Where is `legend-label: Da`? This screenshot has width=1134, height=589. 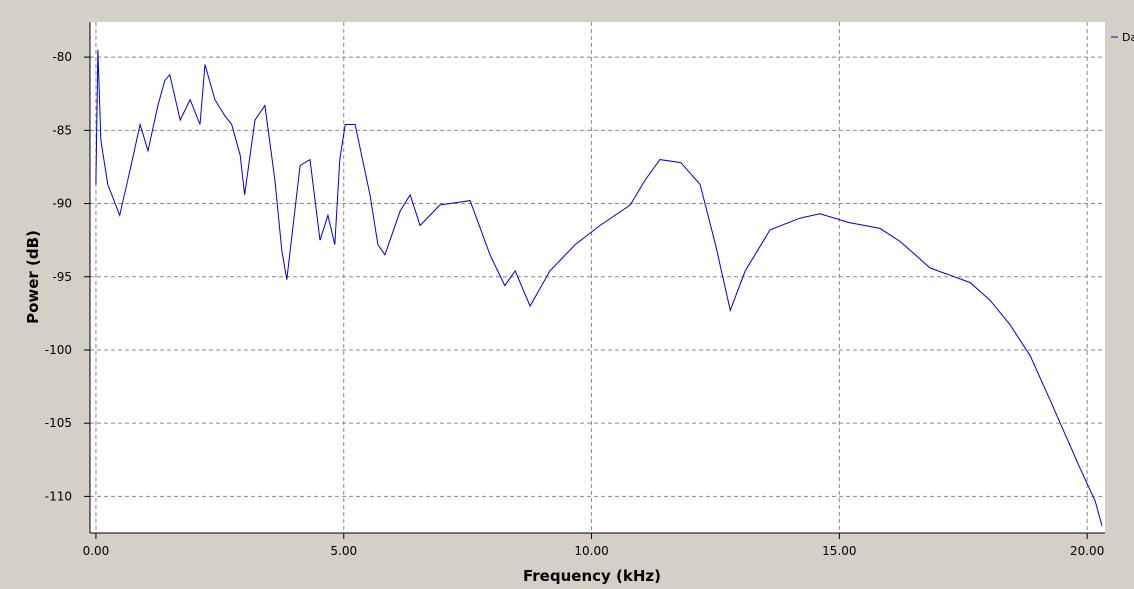 legend-label: Da is located at coordinates (1128, 37).